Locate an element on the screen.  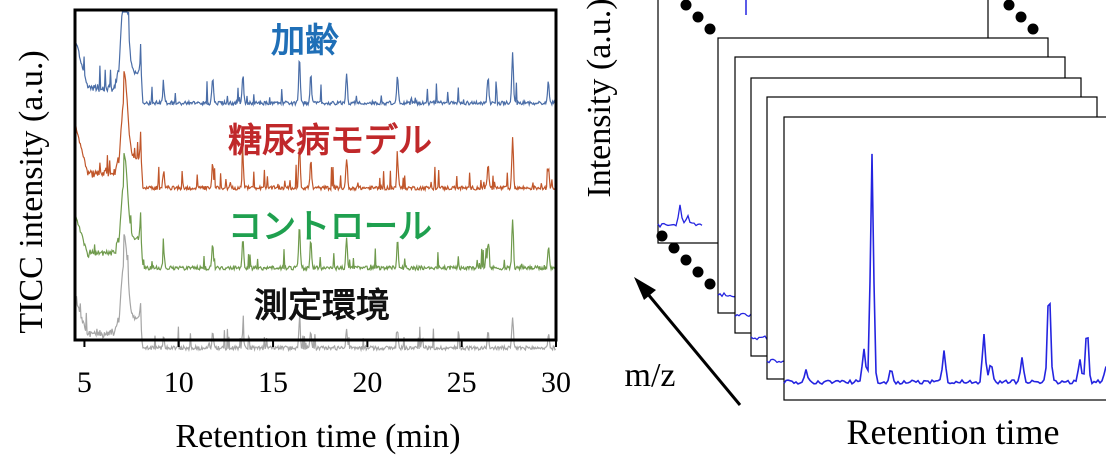
series-label-control: コントロール is located at coordinates (330, 227).